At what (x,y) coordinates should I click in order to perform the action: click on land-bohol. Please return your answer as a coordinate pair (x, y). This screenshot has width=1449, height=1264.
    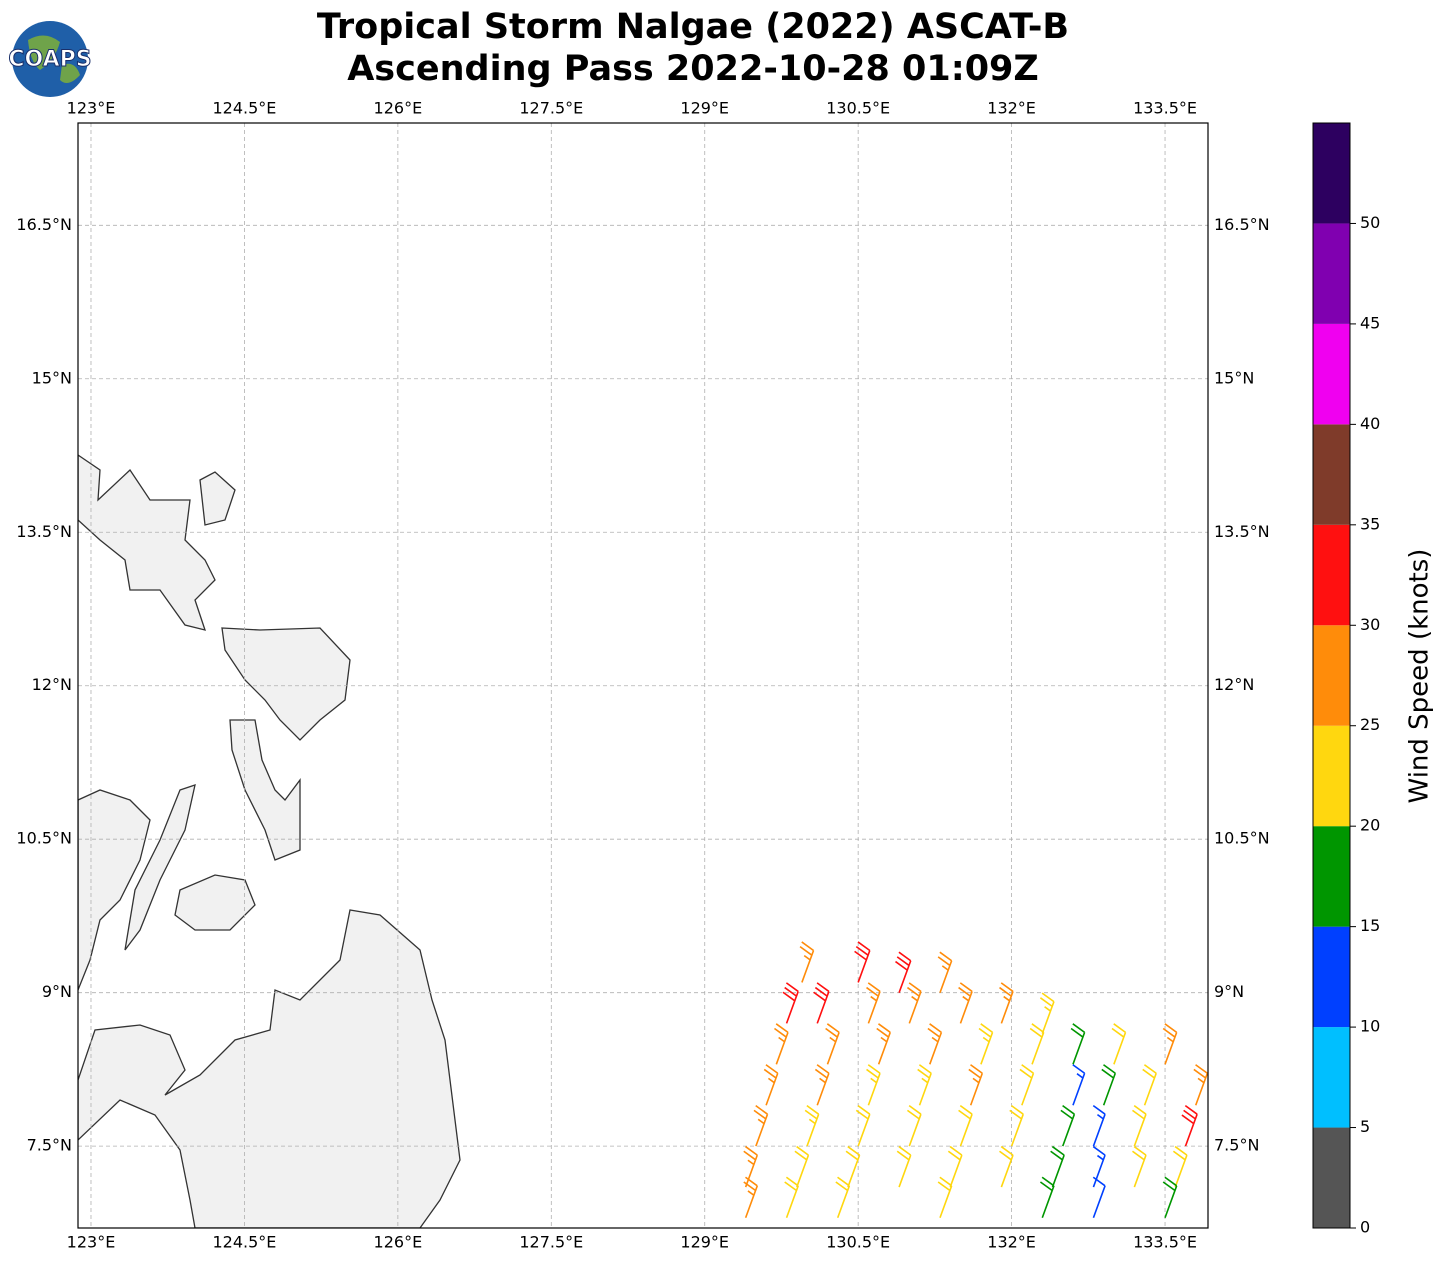
    Looking at the image, I should click on (215, 902).